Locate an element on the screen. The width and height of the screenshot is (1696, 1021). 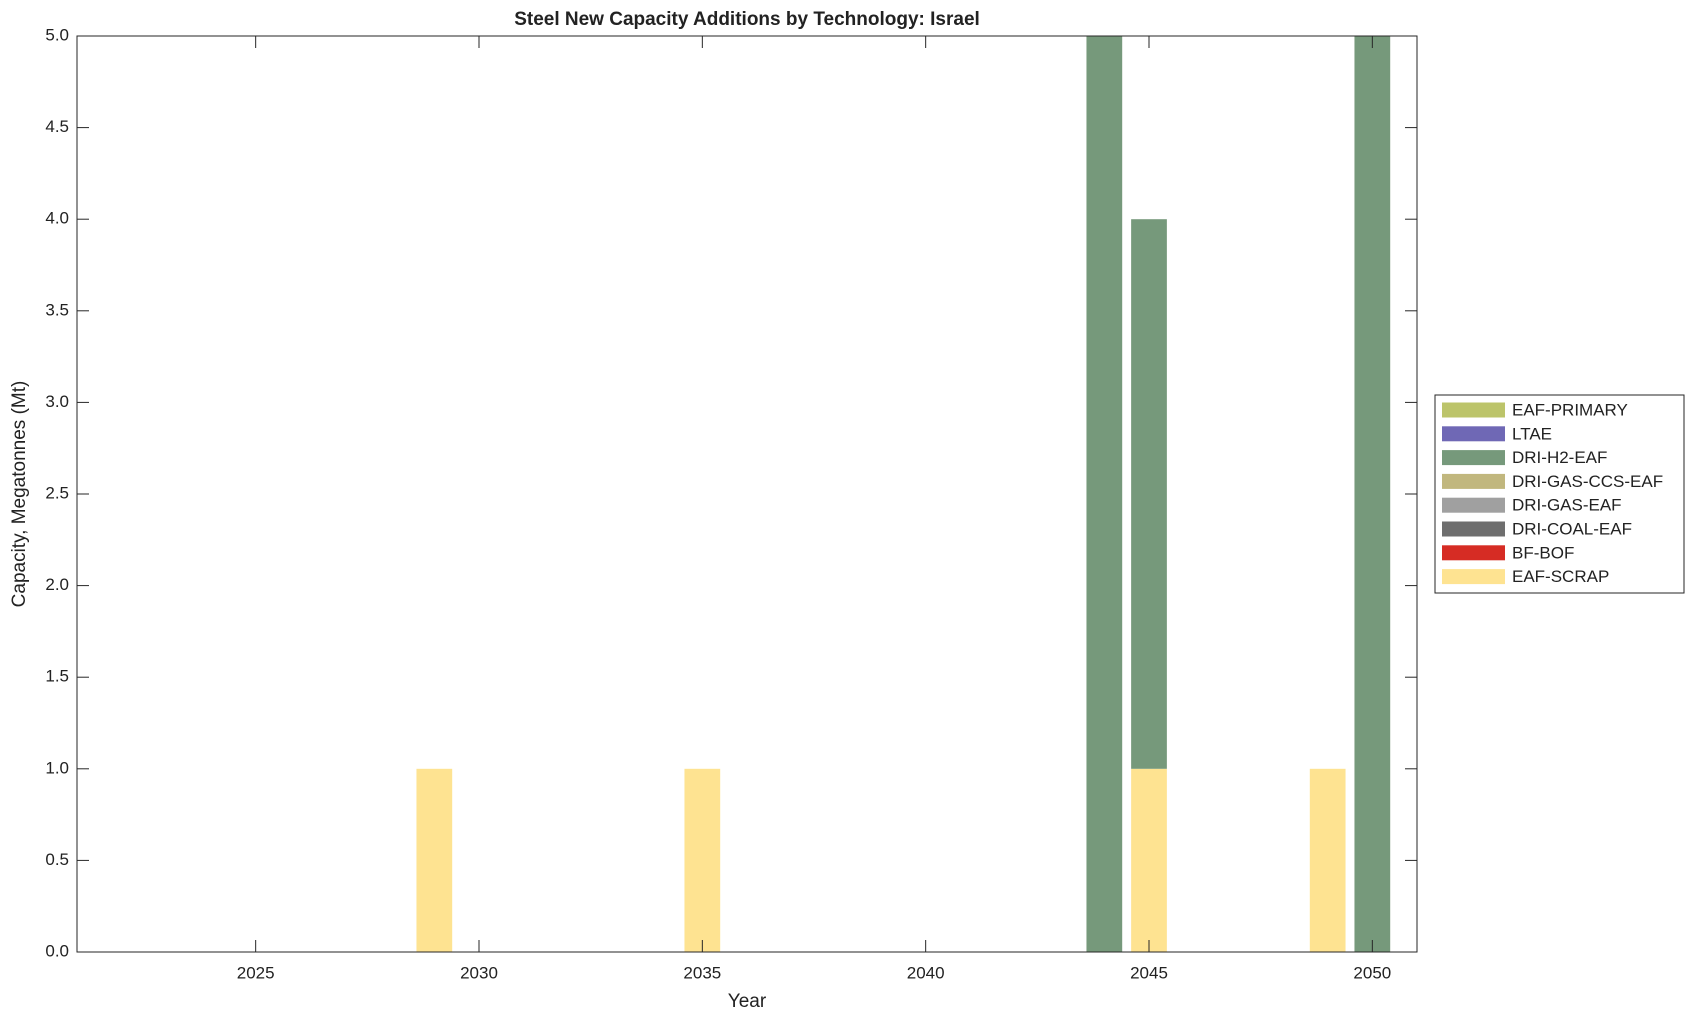
y-tick-label: 2.5 is located at coordinates (57, 492).